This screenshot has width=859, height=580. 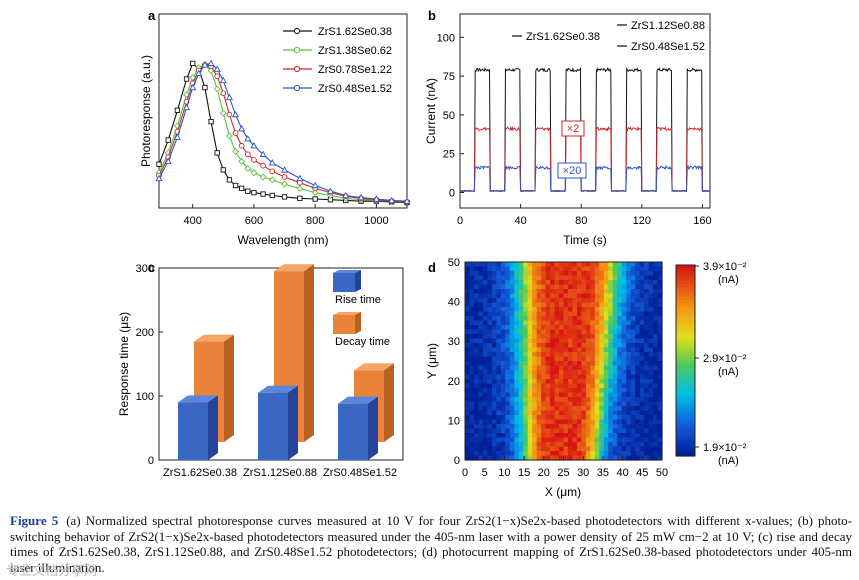 What do you see at coordinates (449, 155) in the screenshot?
I see `panel-b-ytick-label: 25` at bounding box center [449, 155].